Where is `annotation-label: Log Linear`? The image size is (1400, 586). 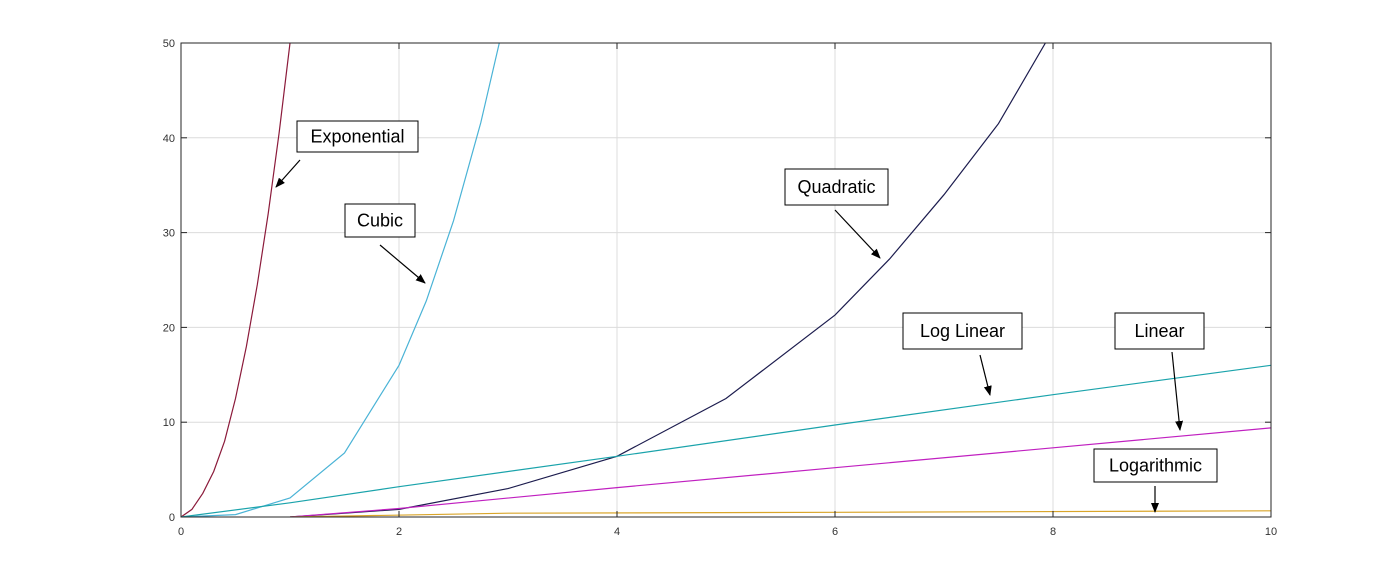
annotation-label: Log Linear is located at coordinates (962, 331).